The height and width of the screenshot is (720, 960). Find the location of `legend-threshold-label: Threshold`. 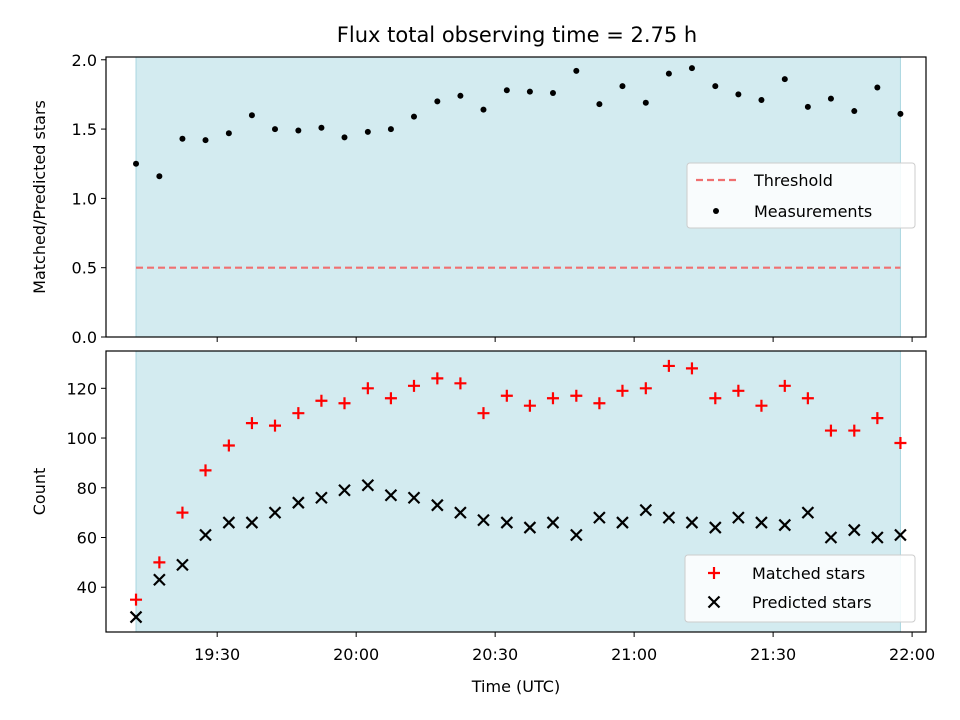

legend-threshold-label: Threshold is located at coordinates (793, 180).